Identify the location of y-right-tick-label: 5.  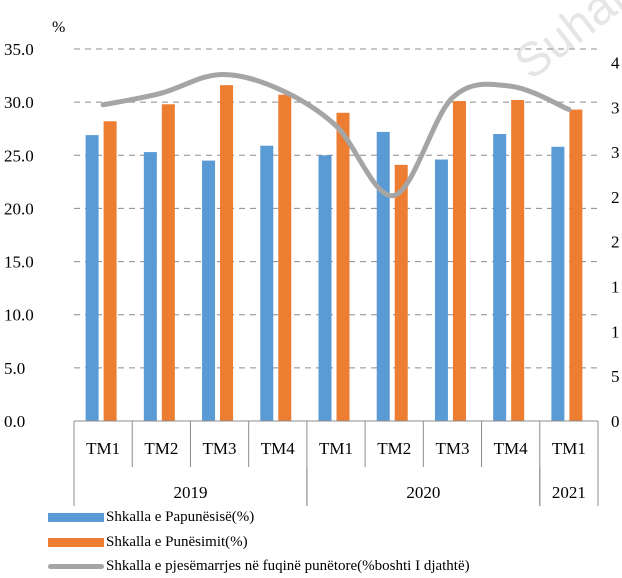
(615, 376).